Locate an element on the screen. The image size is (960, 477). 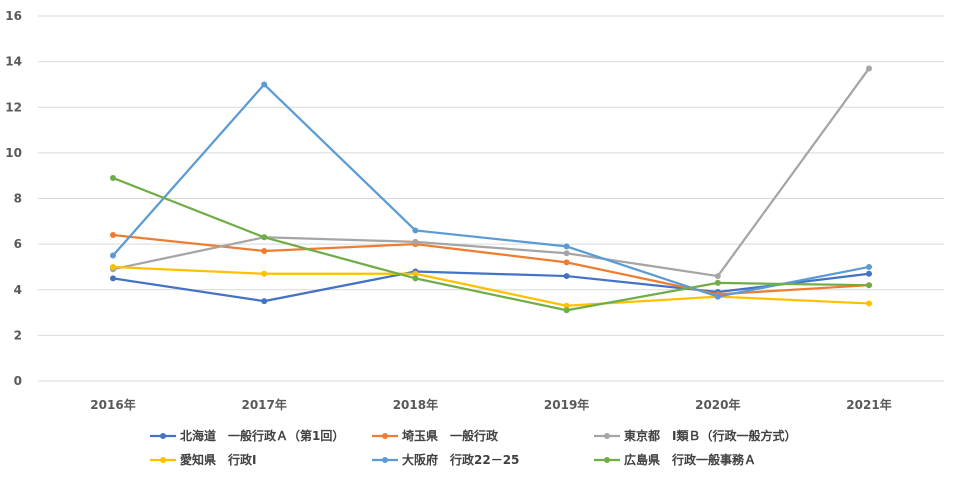
legend-label: 愛知県 行政Ⅰ is located at coordinates (218, 459).